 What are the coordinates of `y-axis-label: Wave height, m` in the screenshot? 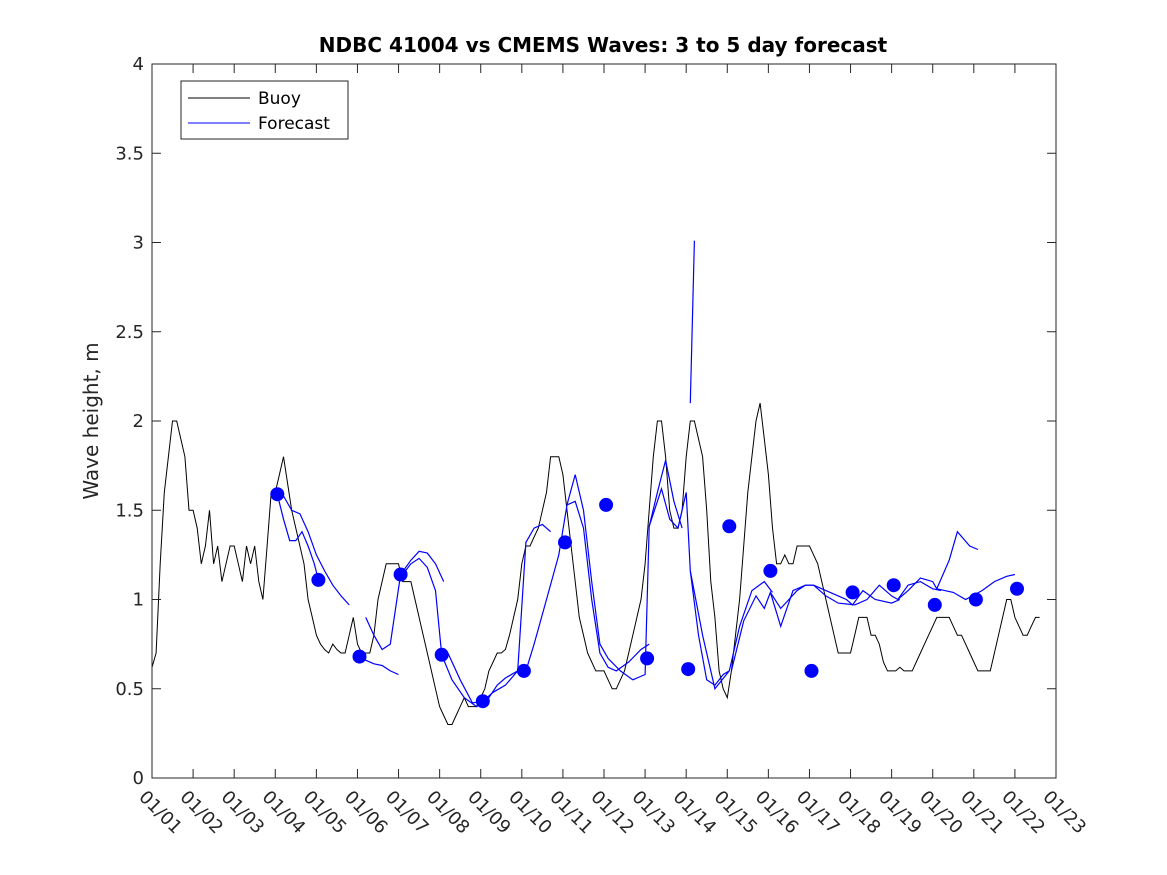 It's located at (91, 420).